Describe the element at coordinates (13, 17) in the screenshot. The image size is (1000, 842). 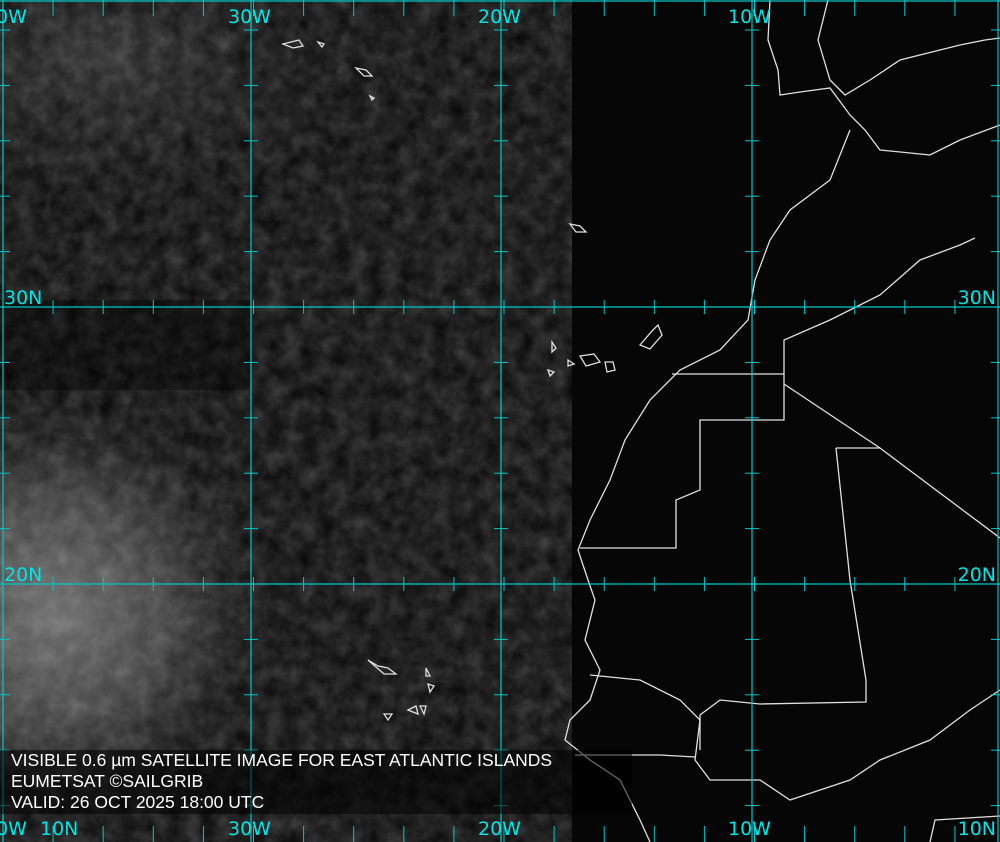
I see `top-label-40w: 0W` at that location.